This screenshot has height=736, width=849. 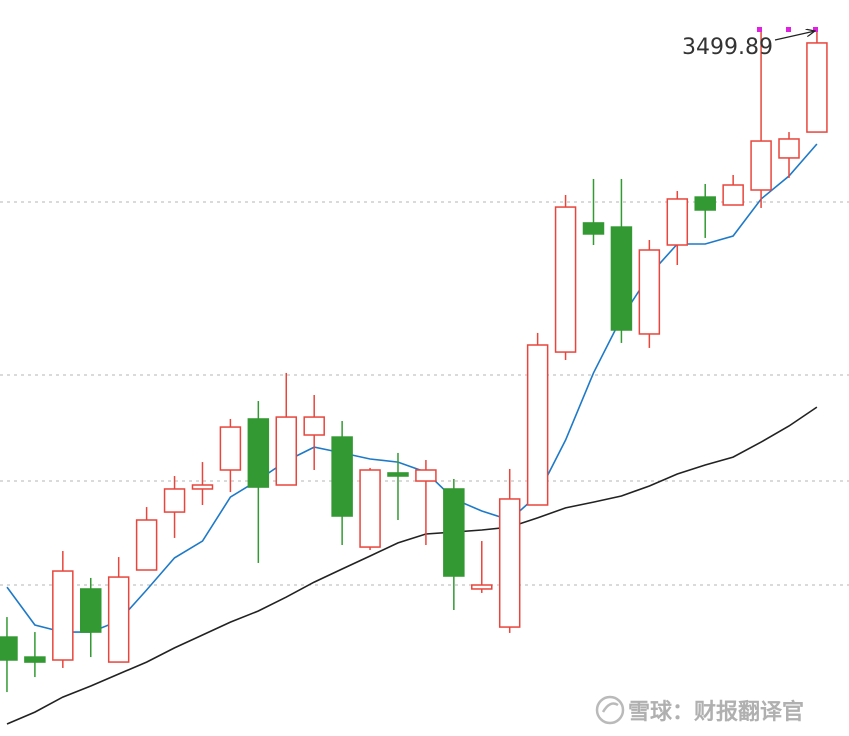 What do you see at coordinates (727, 47) in the screenshot?
I see `annotation: 3499.89` at bounding box center [727, 47].